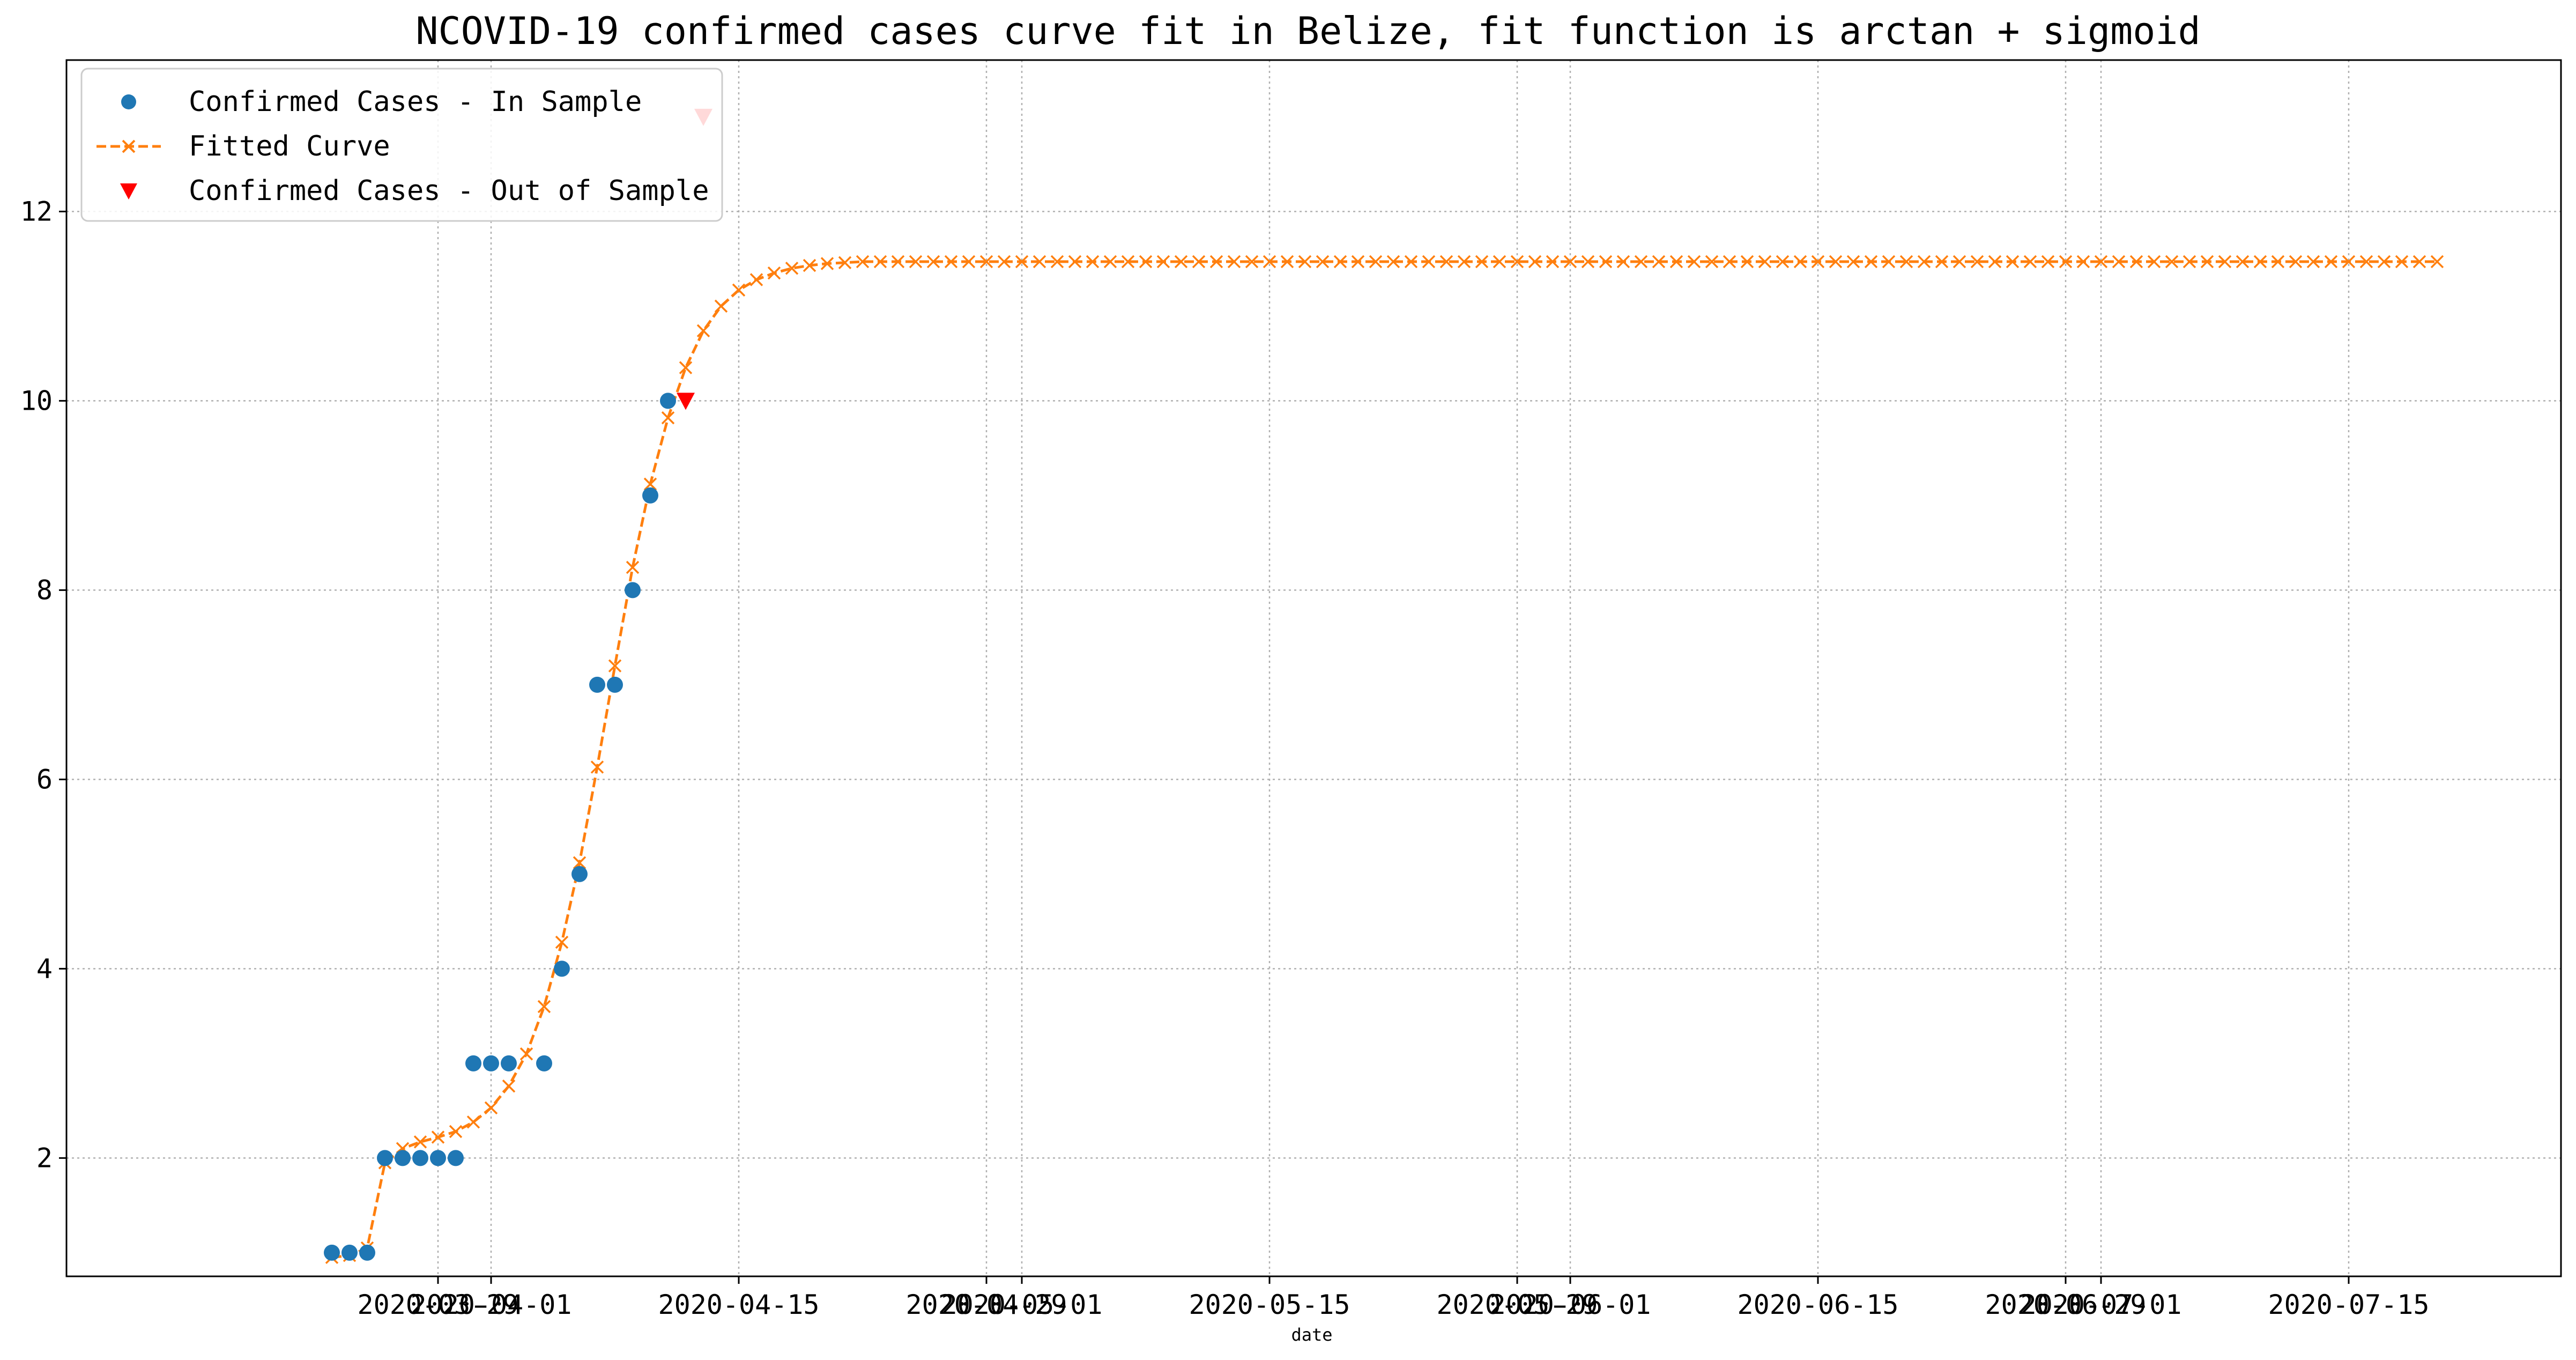  I want to click on legend-entry-out-of-sample: Confirmed Cases - Out of Sample, so click(415, 191).